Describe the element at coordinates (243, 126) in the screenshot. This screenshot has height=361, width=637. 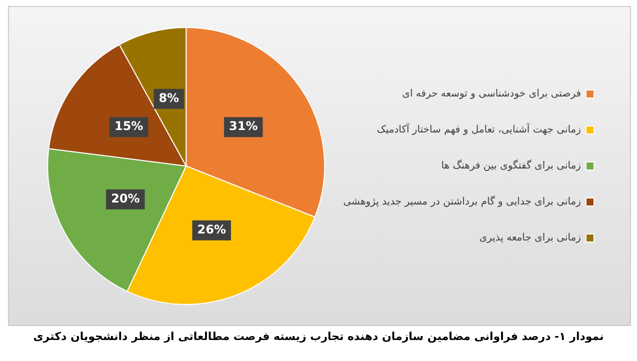
I see `data-label: 31%` at that location.